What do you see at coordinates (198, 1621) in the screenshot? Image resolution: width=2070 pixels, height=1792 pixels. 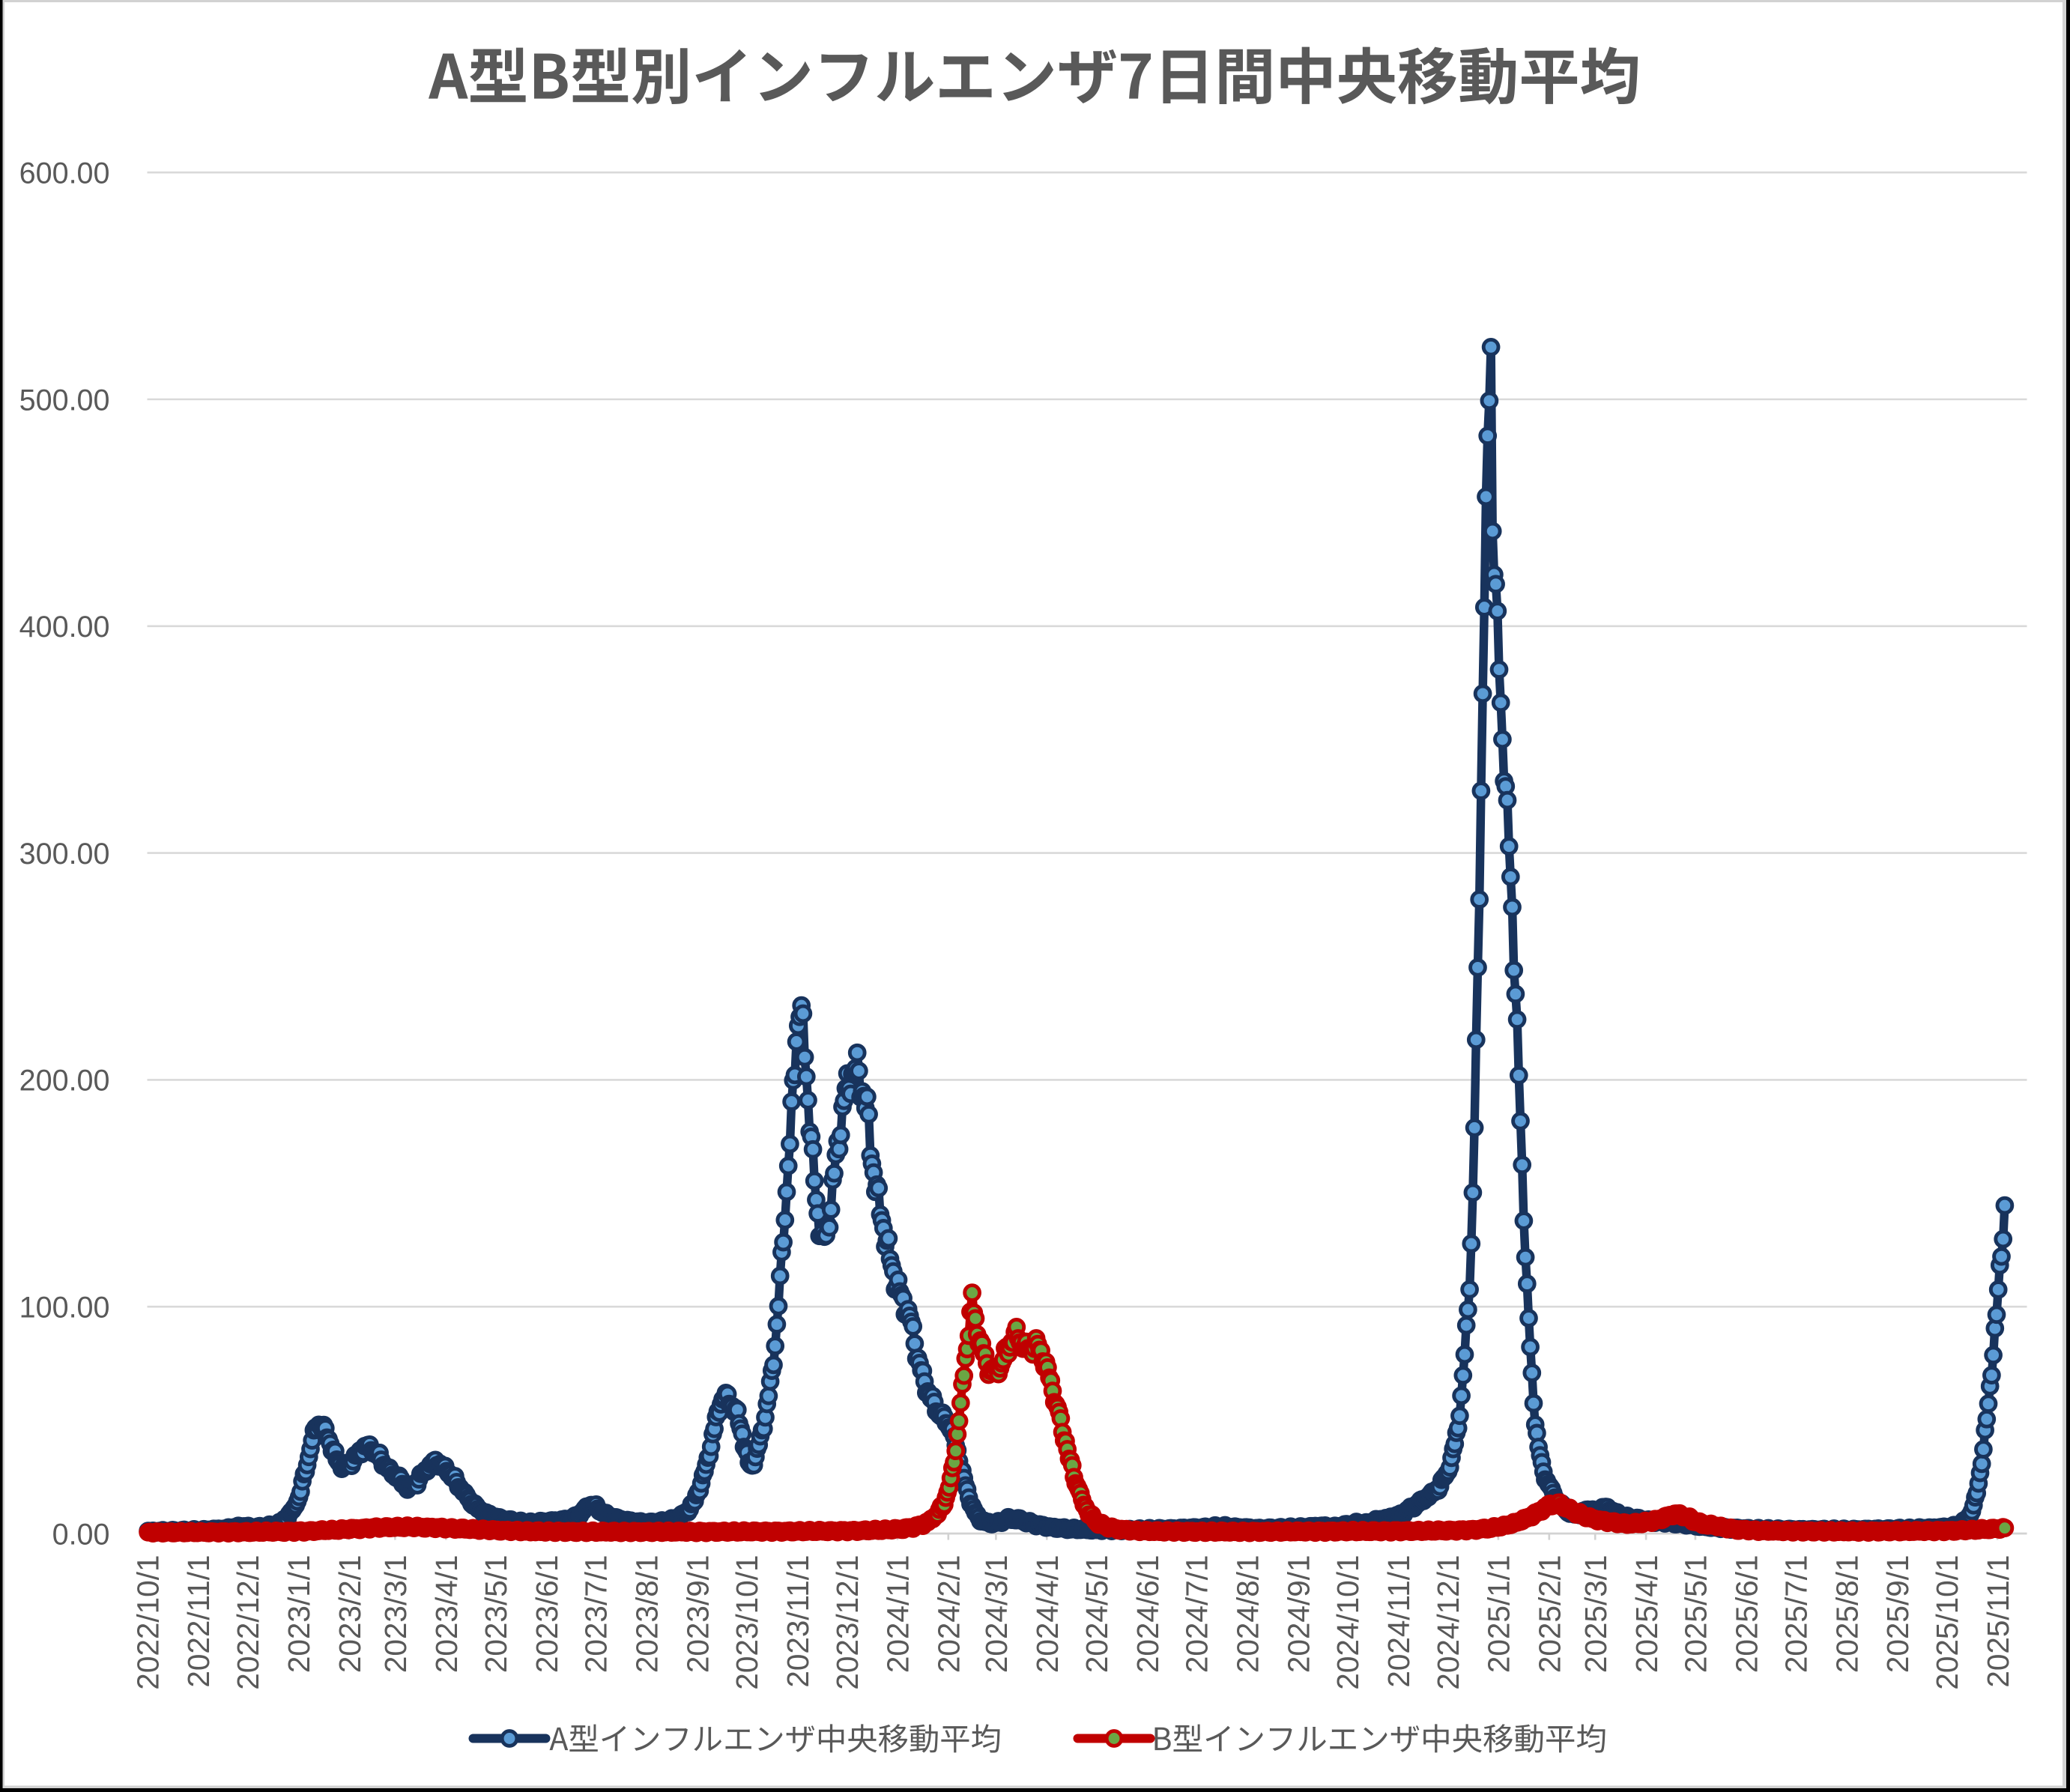 I see `svg-text: 2022/11/1` at bounding box center [198, 1621].